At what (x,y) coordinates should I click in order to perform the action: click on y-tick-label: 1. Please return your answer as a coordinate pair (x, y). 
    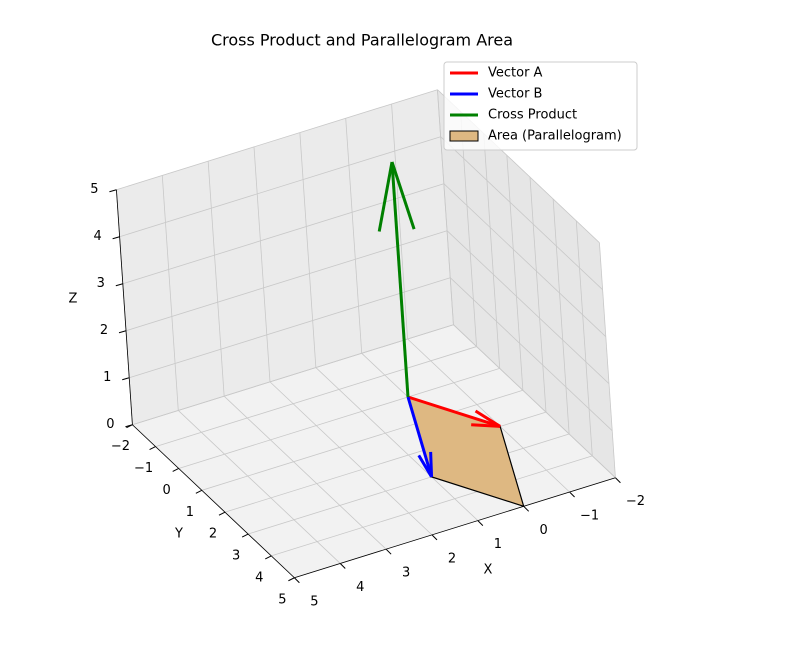
    Looking at the image, I should click on (190, 512).